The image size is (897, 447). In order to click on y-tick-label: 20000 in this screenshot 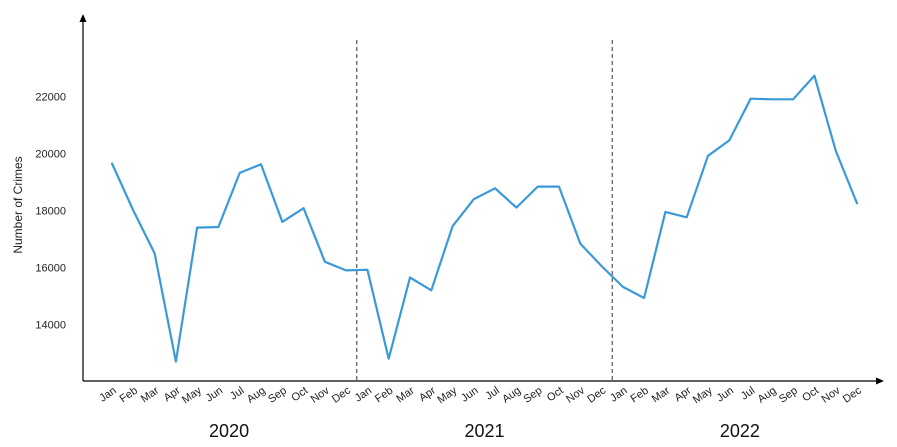, I will do `click(50, 154)`.